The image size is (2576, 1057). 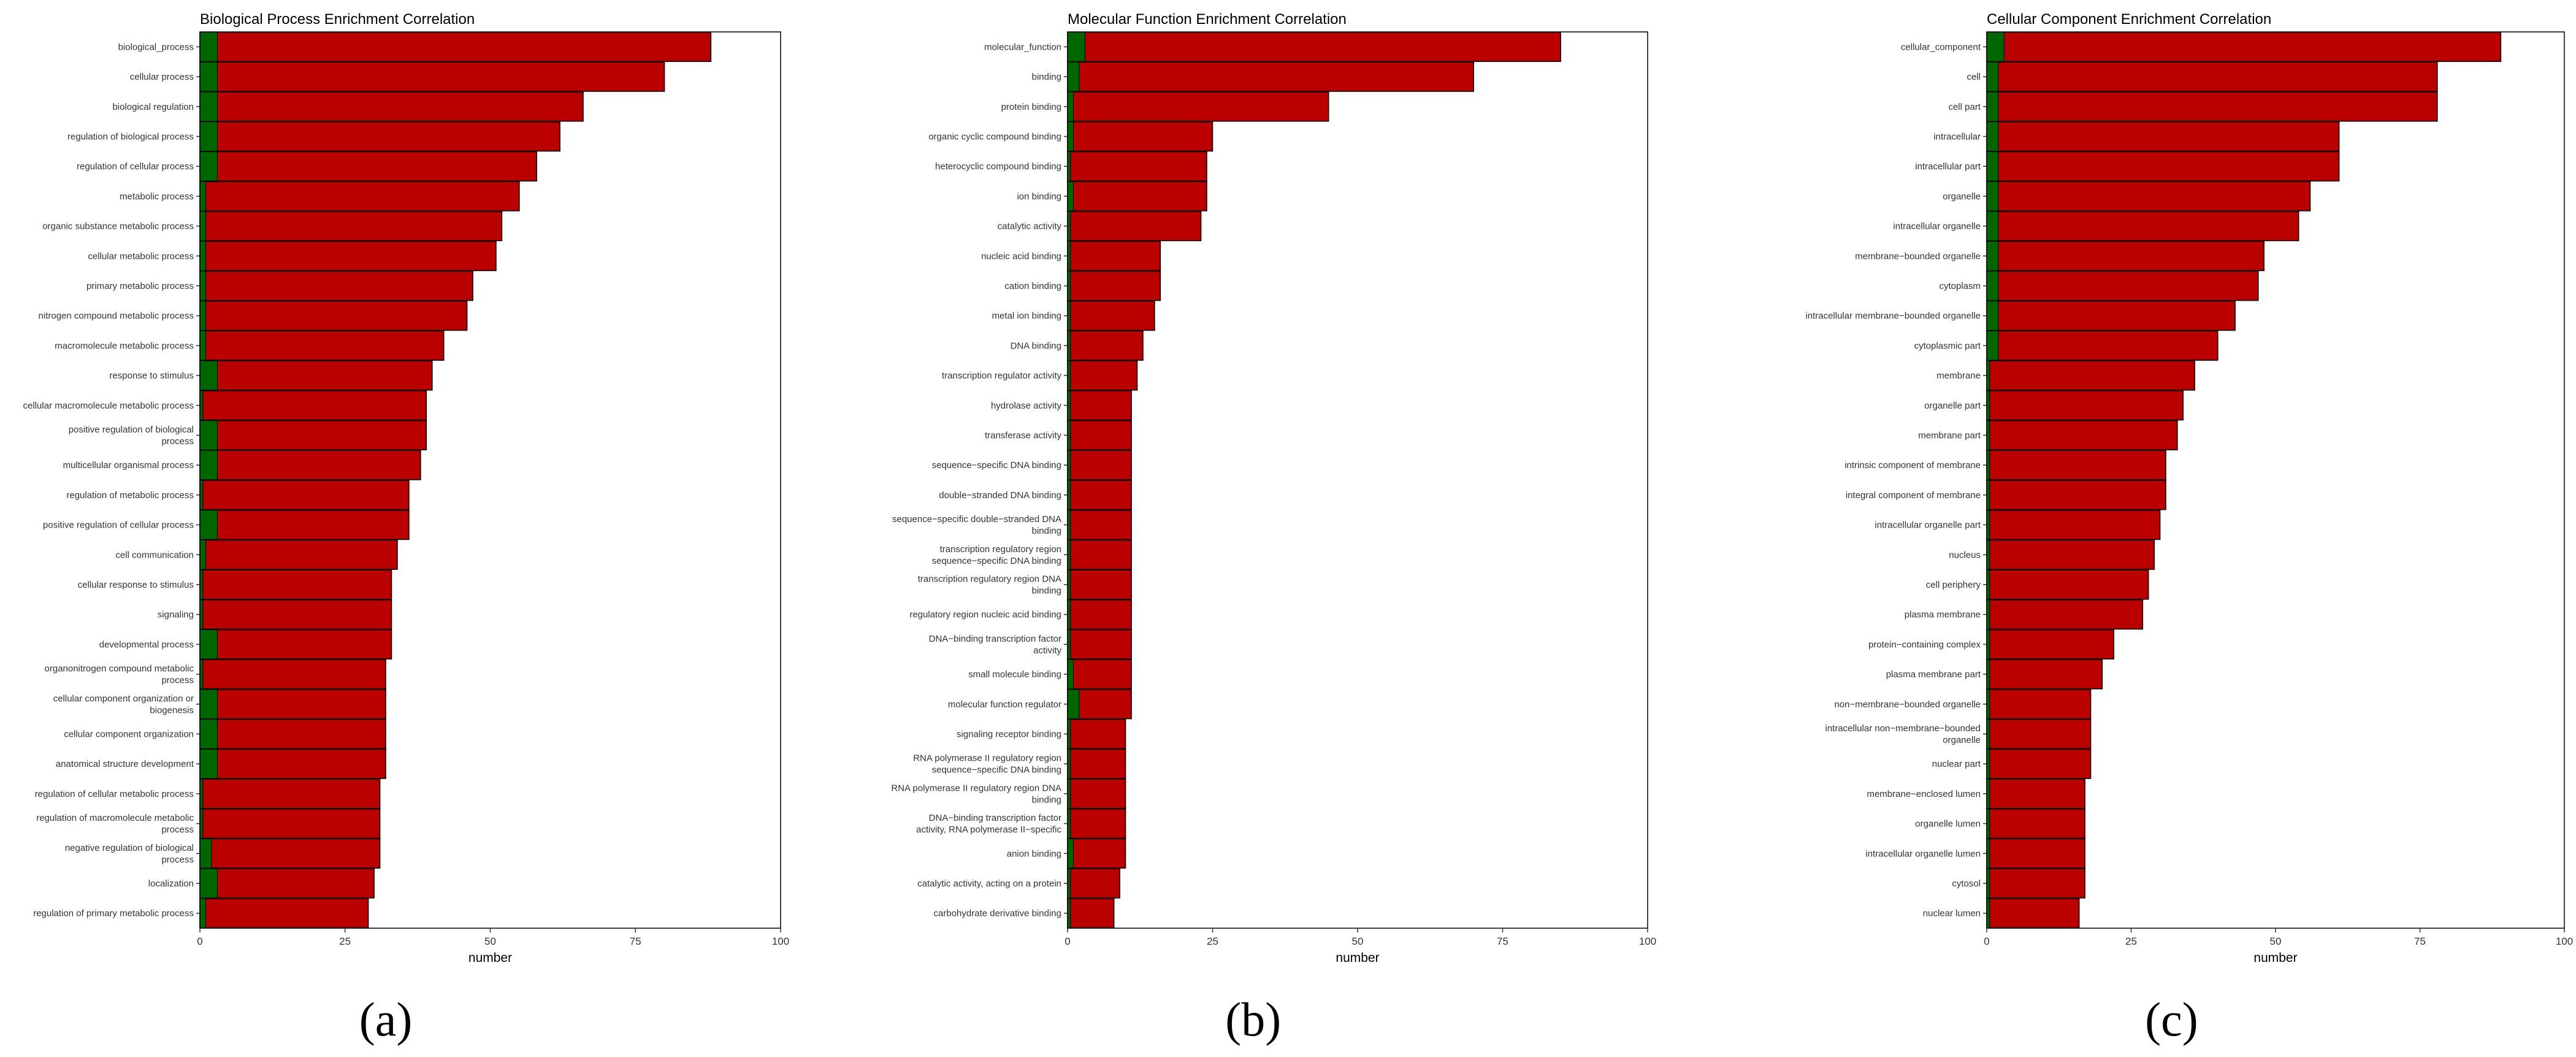 I want to click on x-tick-label: 75, so click(x=635, y=942).